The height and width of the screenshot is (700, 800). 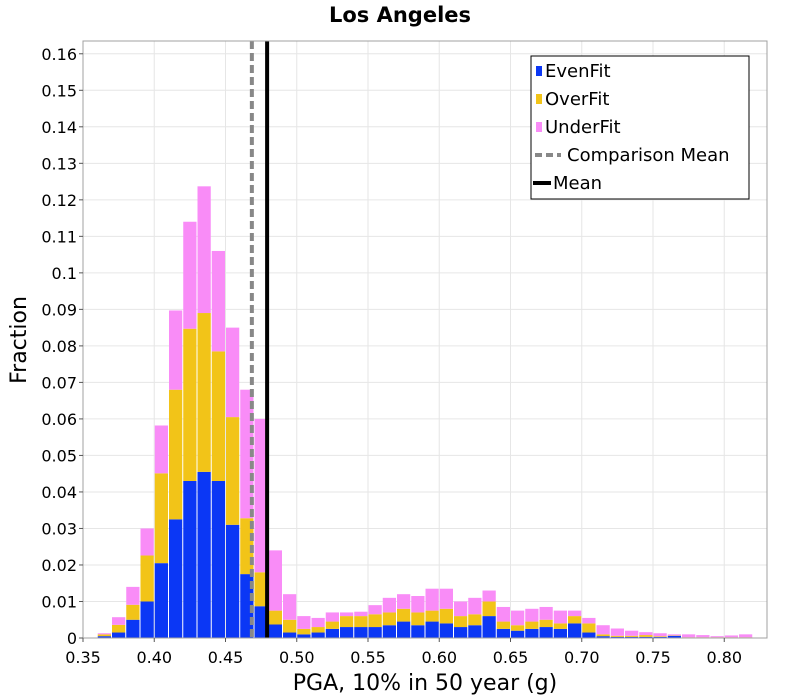 I want to click on chart-title: Los Angeles, so click(x=400, y=15).